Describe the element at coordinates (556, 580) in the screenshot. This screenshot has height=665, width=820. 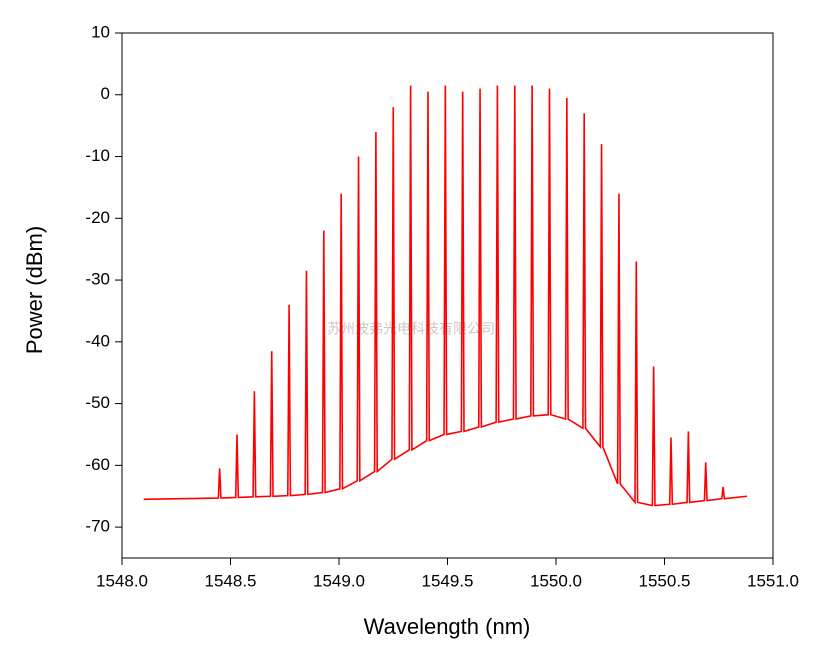
I see `x-tick-label: 1550.0` at that location.